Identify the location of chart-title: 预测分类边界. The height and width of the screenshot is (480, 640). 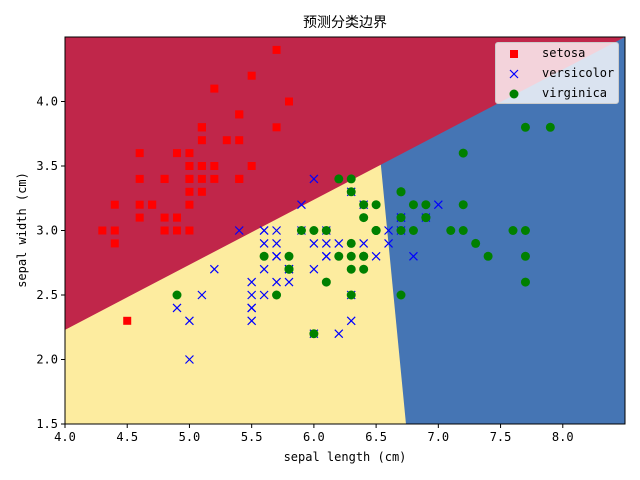
(345, 23).